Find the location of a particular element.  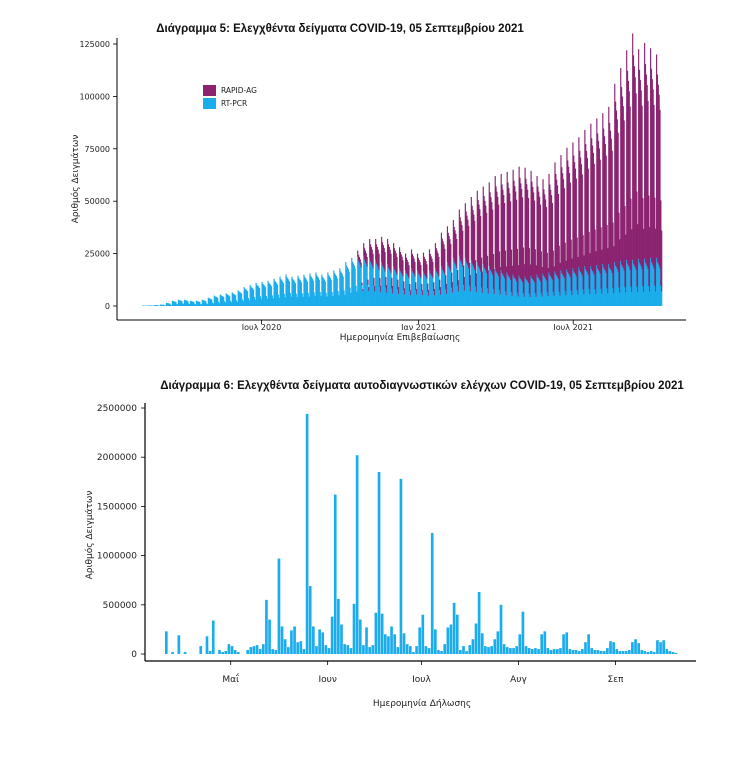

legend-label-rapid-ag: RAPID-AG is located at coordinates (239, 90).